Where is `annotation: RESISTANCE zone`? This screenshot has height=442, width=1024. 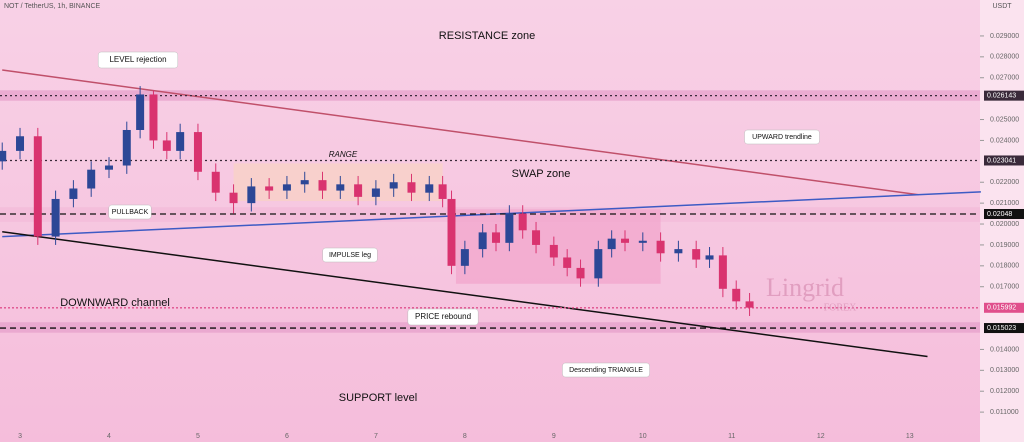 annotation: RESISTANCE zone is located at coordinates (487, 36).